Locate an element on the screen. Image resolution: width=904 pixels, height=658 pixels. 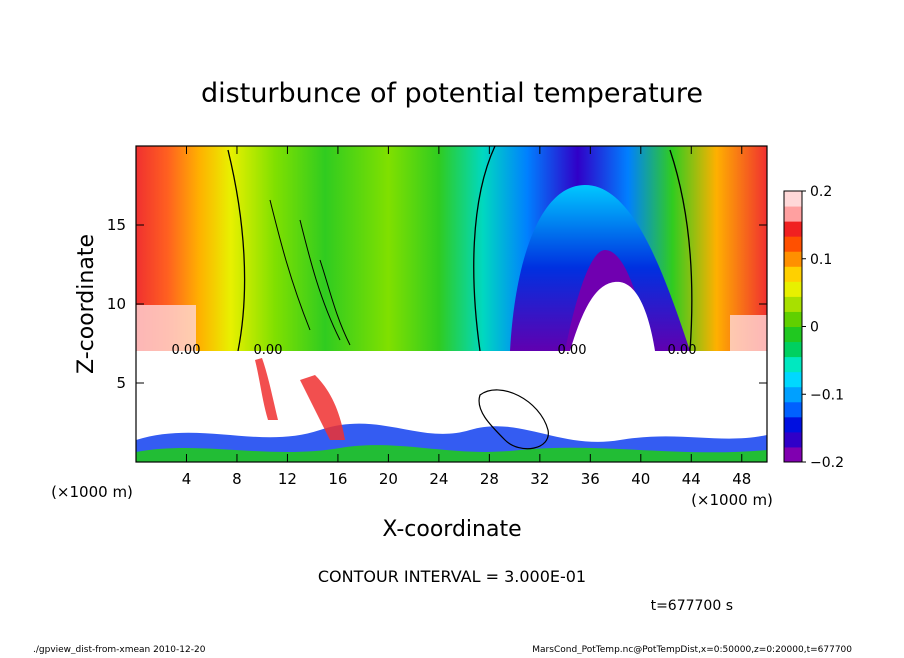
x-unit-label: (×1000 m) is located at coordinates (732, 500).